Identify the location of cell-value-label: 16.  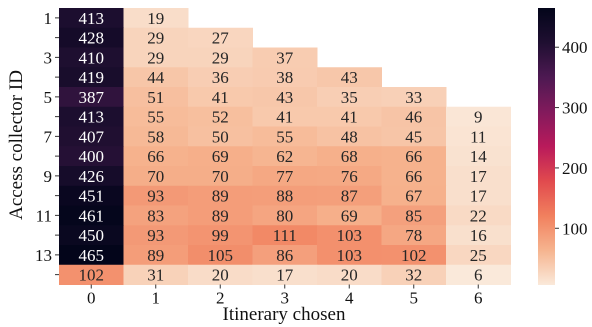
(478, 235).